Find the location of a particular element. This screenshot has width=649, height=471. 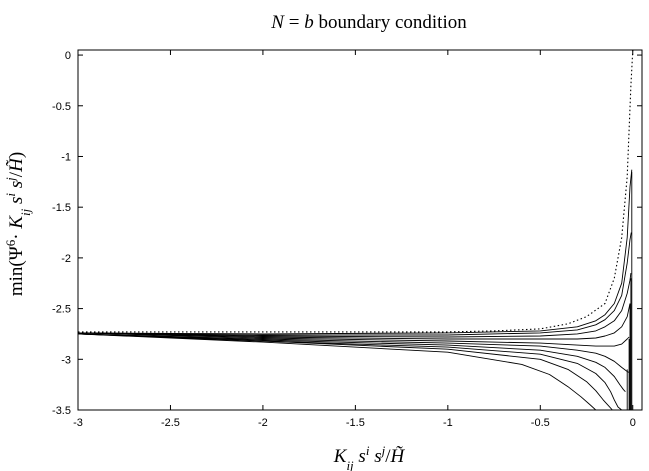

y-axis-label: min(Ψ6· Kij si sj/H̃) is located at coordinates (18, 224).